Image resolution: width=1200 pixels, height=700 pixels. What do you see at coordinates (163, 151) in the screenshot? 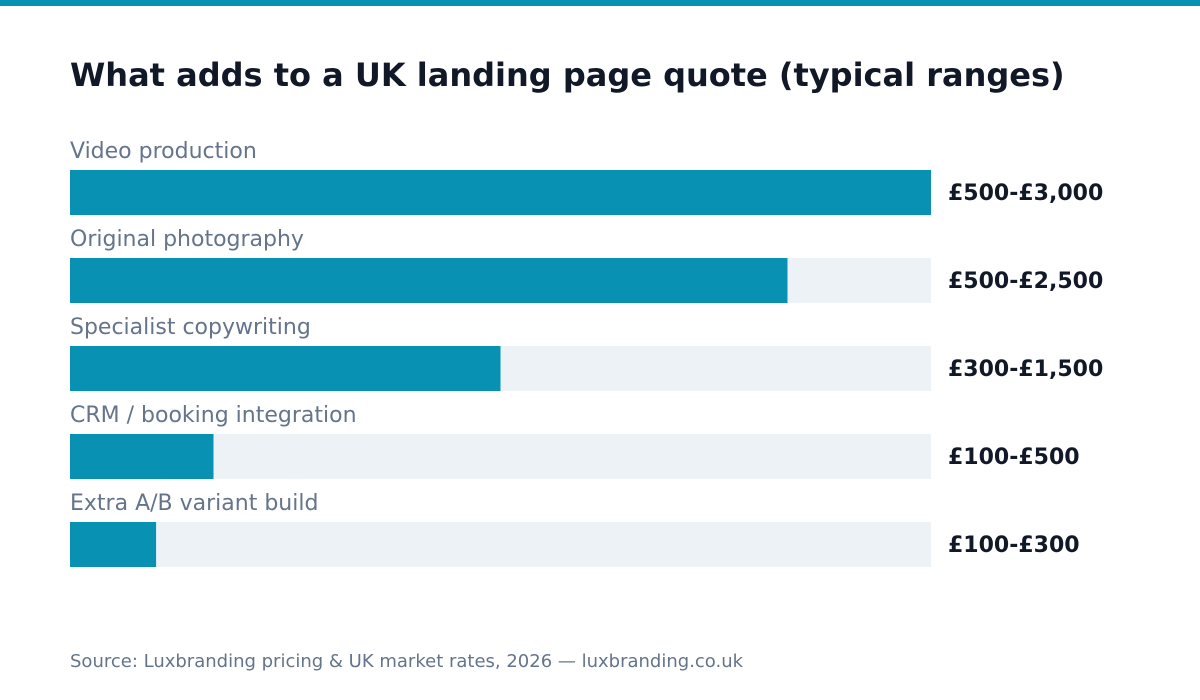
I see `category-label: Video production` at bounding box center [163, 151].